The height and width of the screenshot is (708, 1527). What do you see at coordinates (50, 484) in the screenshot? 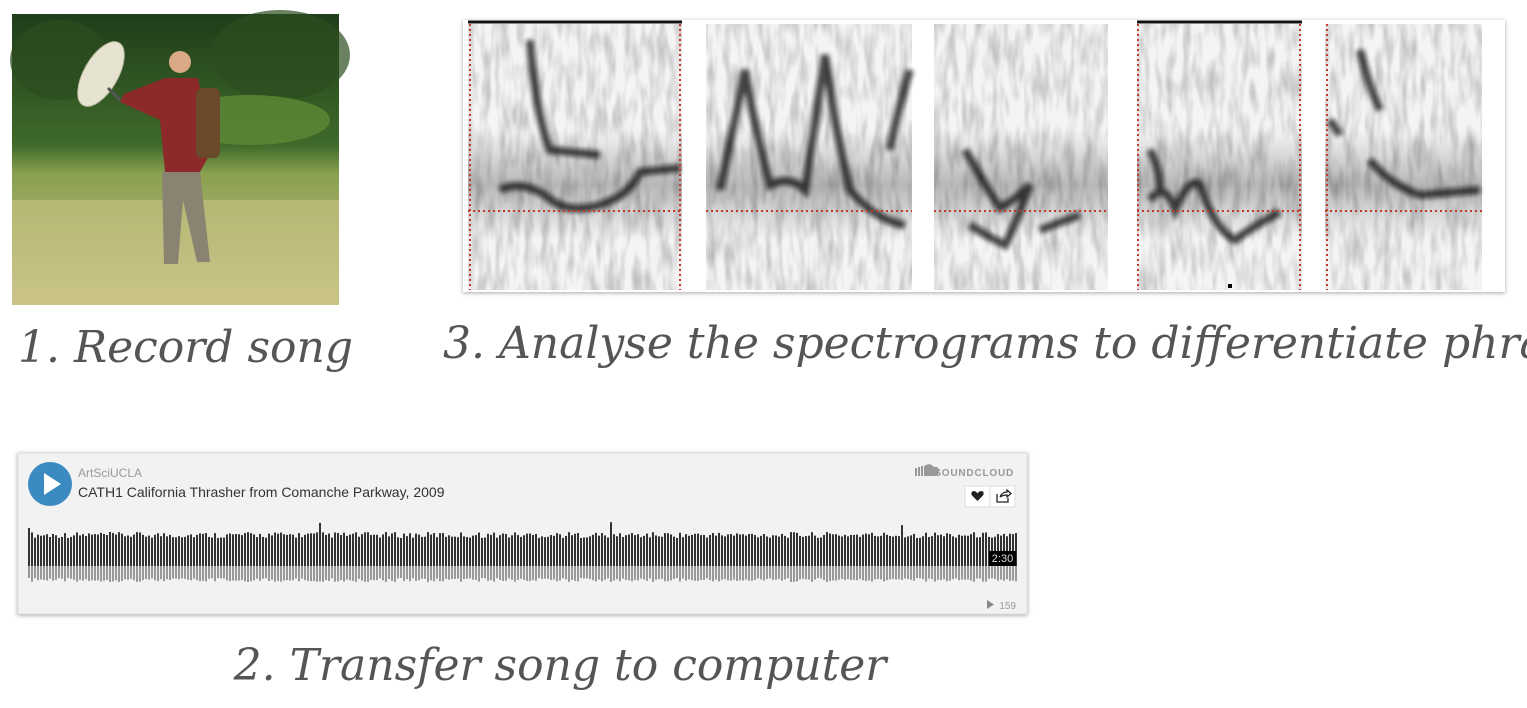
I see `play-button` at bounding box center [50, 484].